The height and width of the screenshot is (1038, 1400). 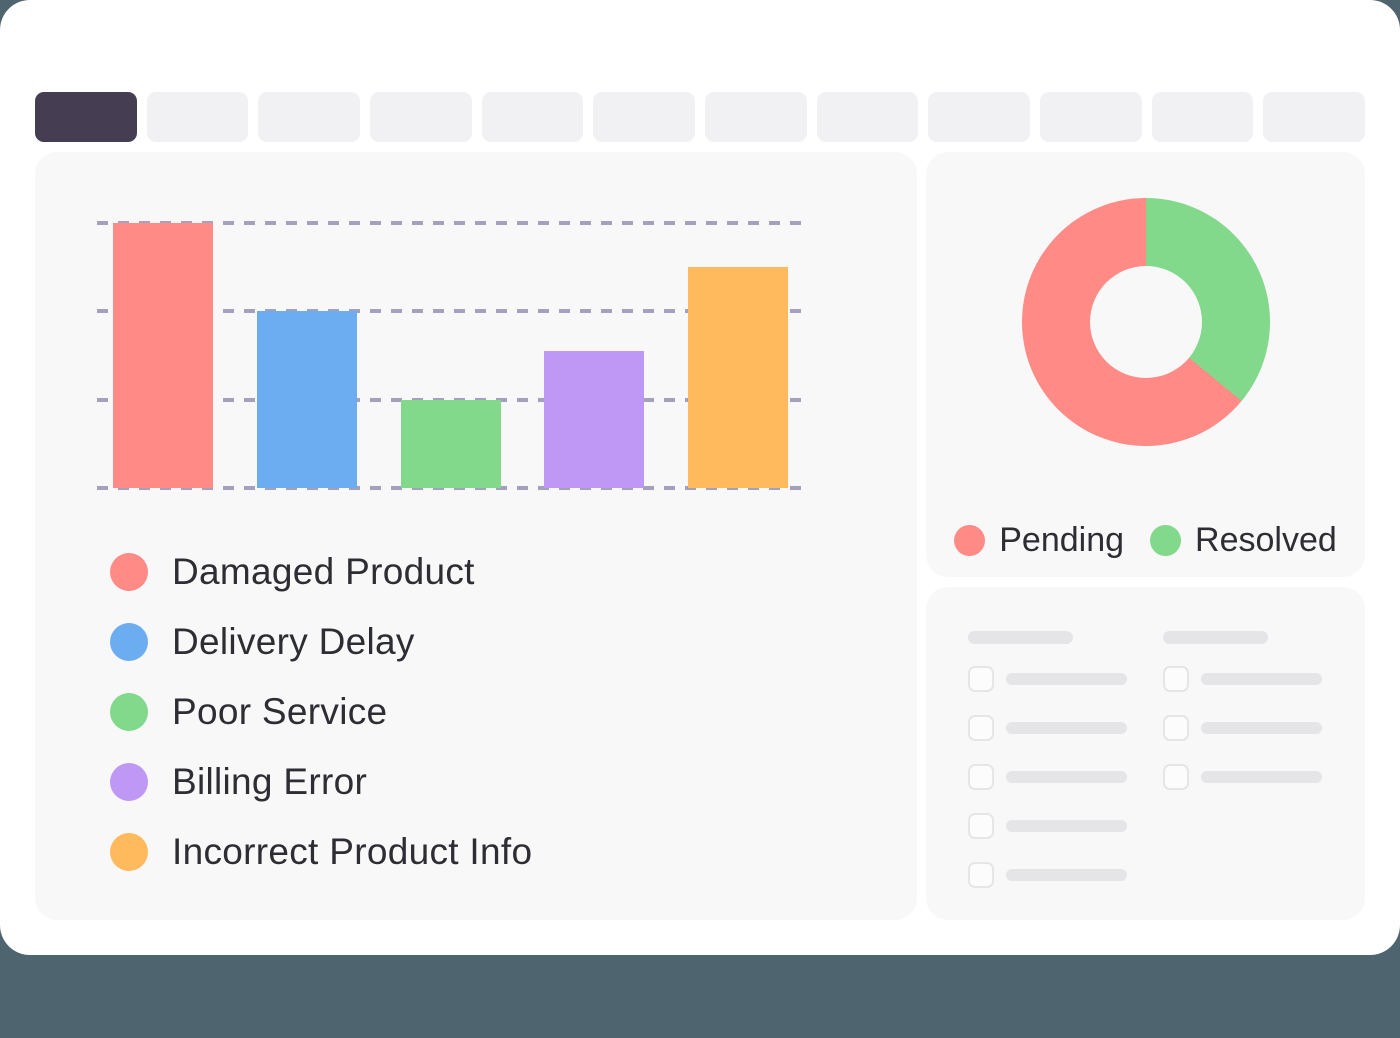 I want to click on legend-dot-billing-error, so click(x=129, y=782).